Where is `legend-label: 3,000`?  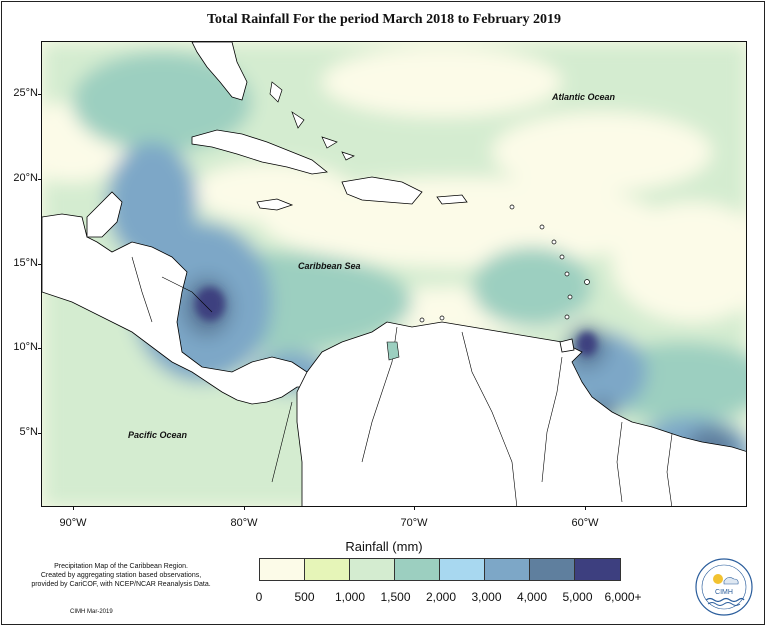 legend-label: 3,000 is located at coordinates (486, 597).